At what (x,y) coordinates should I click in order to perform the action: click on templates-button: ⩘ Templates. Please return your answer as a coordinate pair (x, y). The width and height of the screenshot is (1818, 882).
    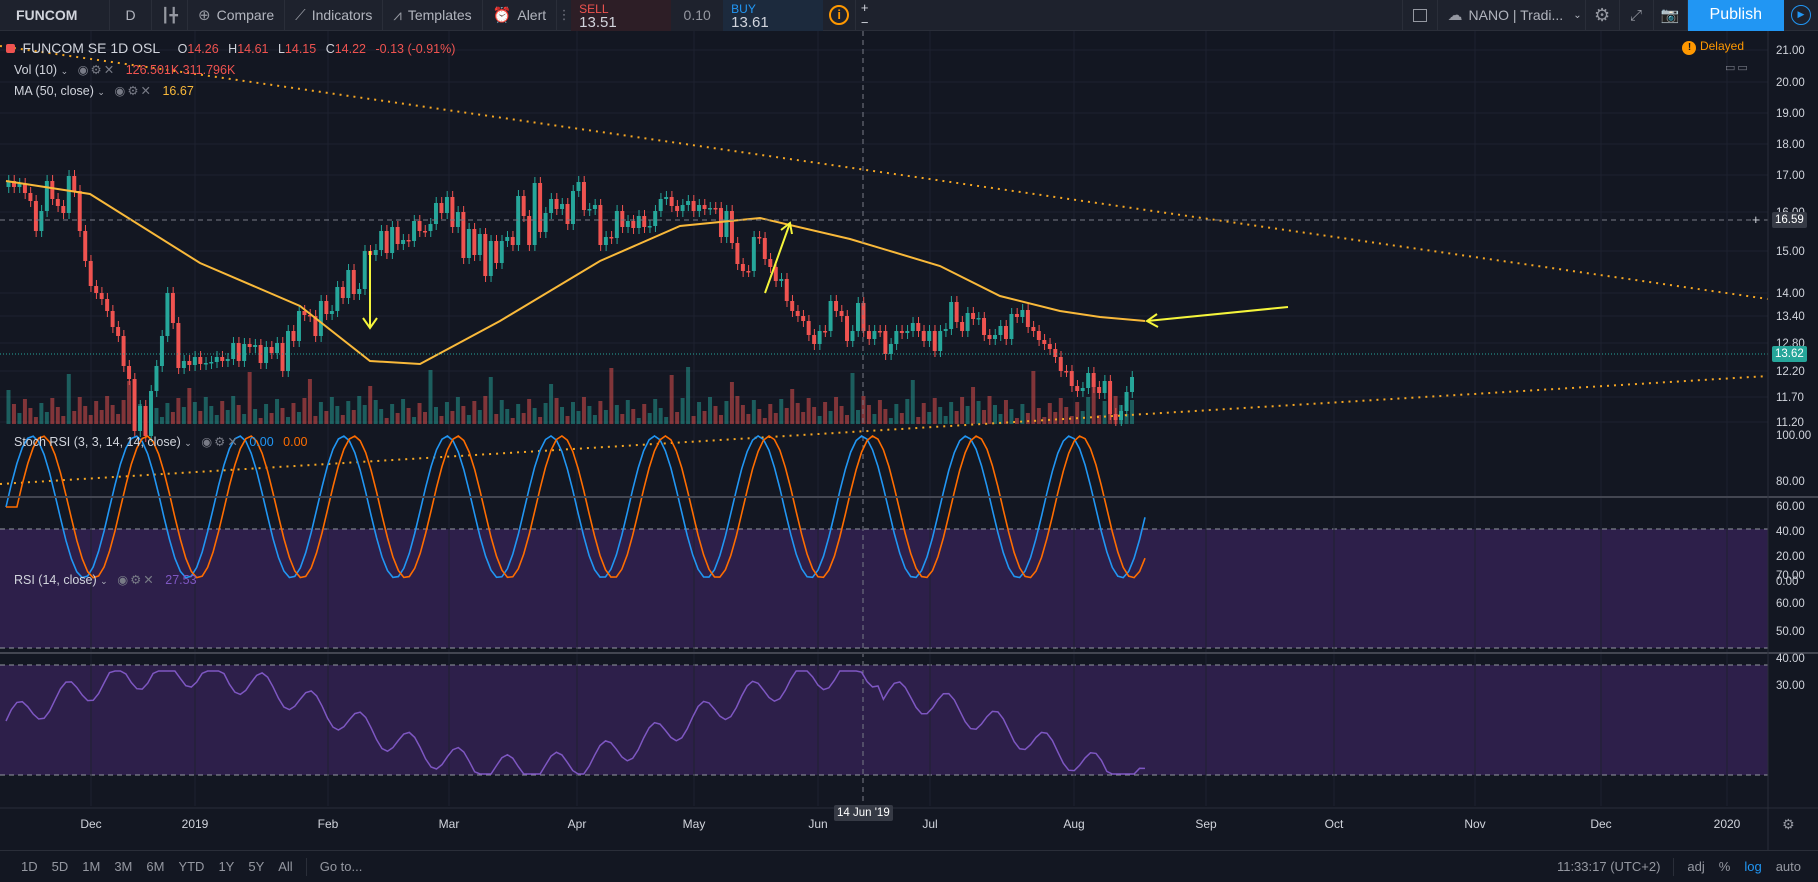
    Looking at the image, I should click on (433, 15).